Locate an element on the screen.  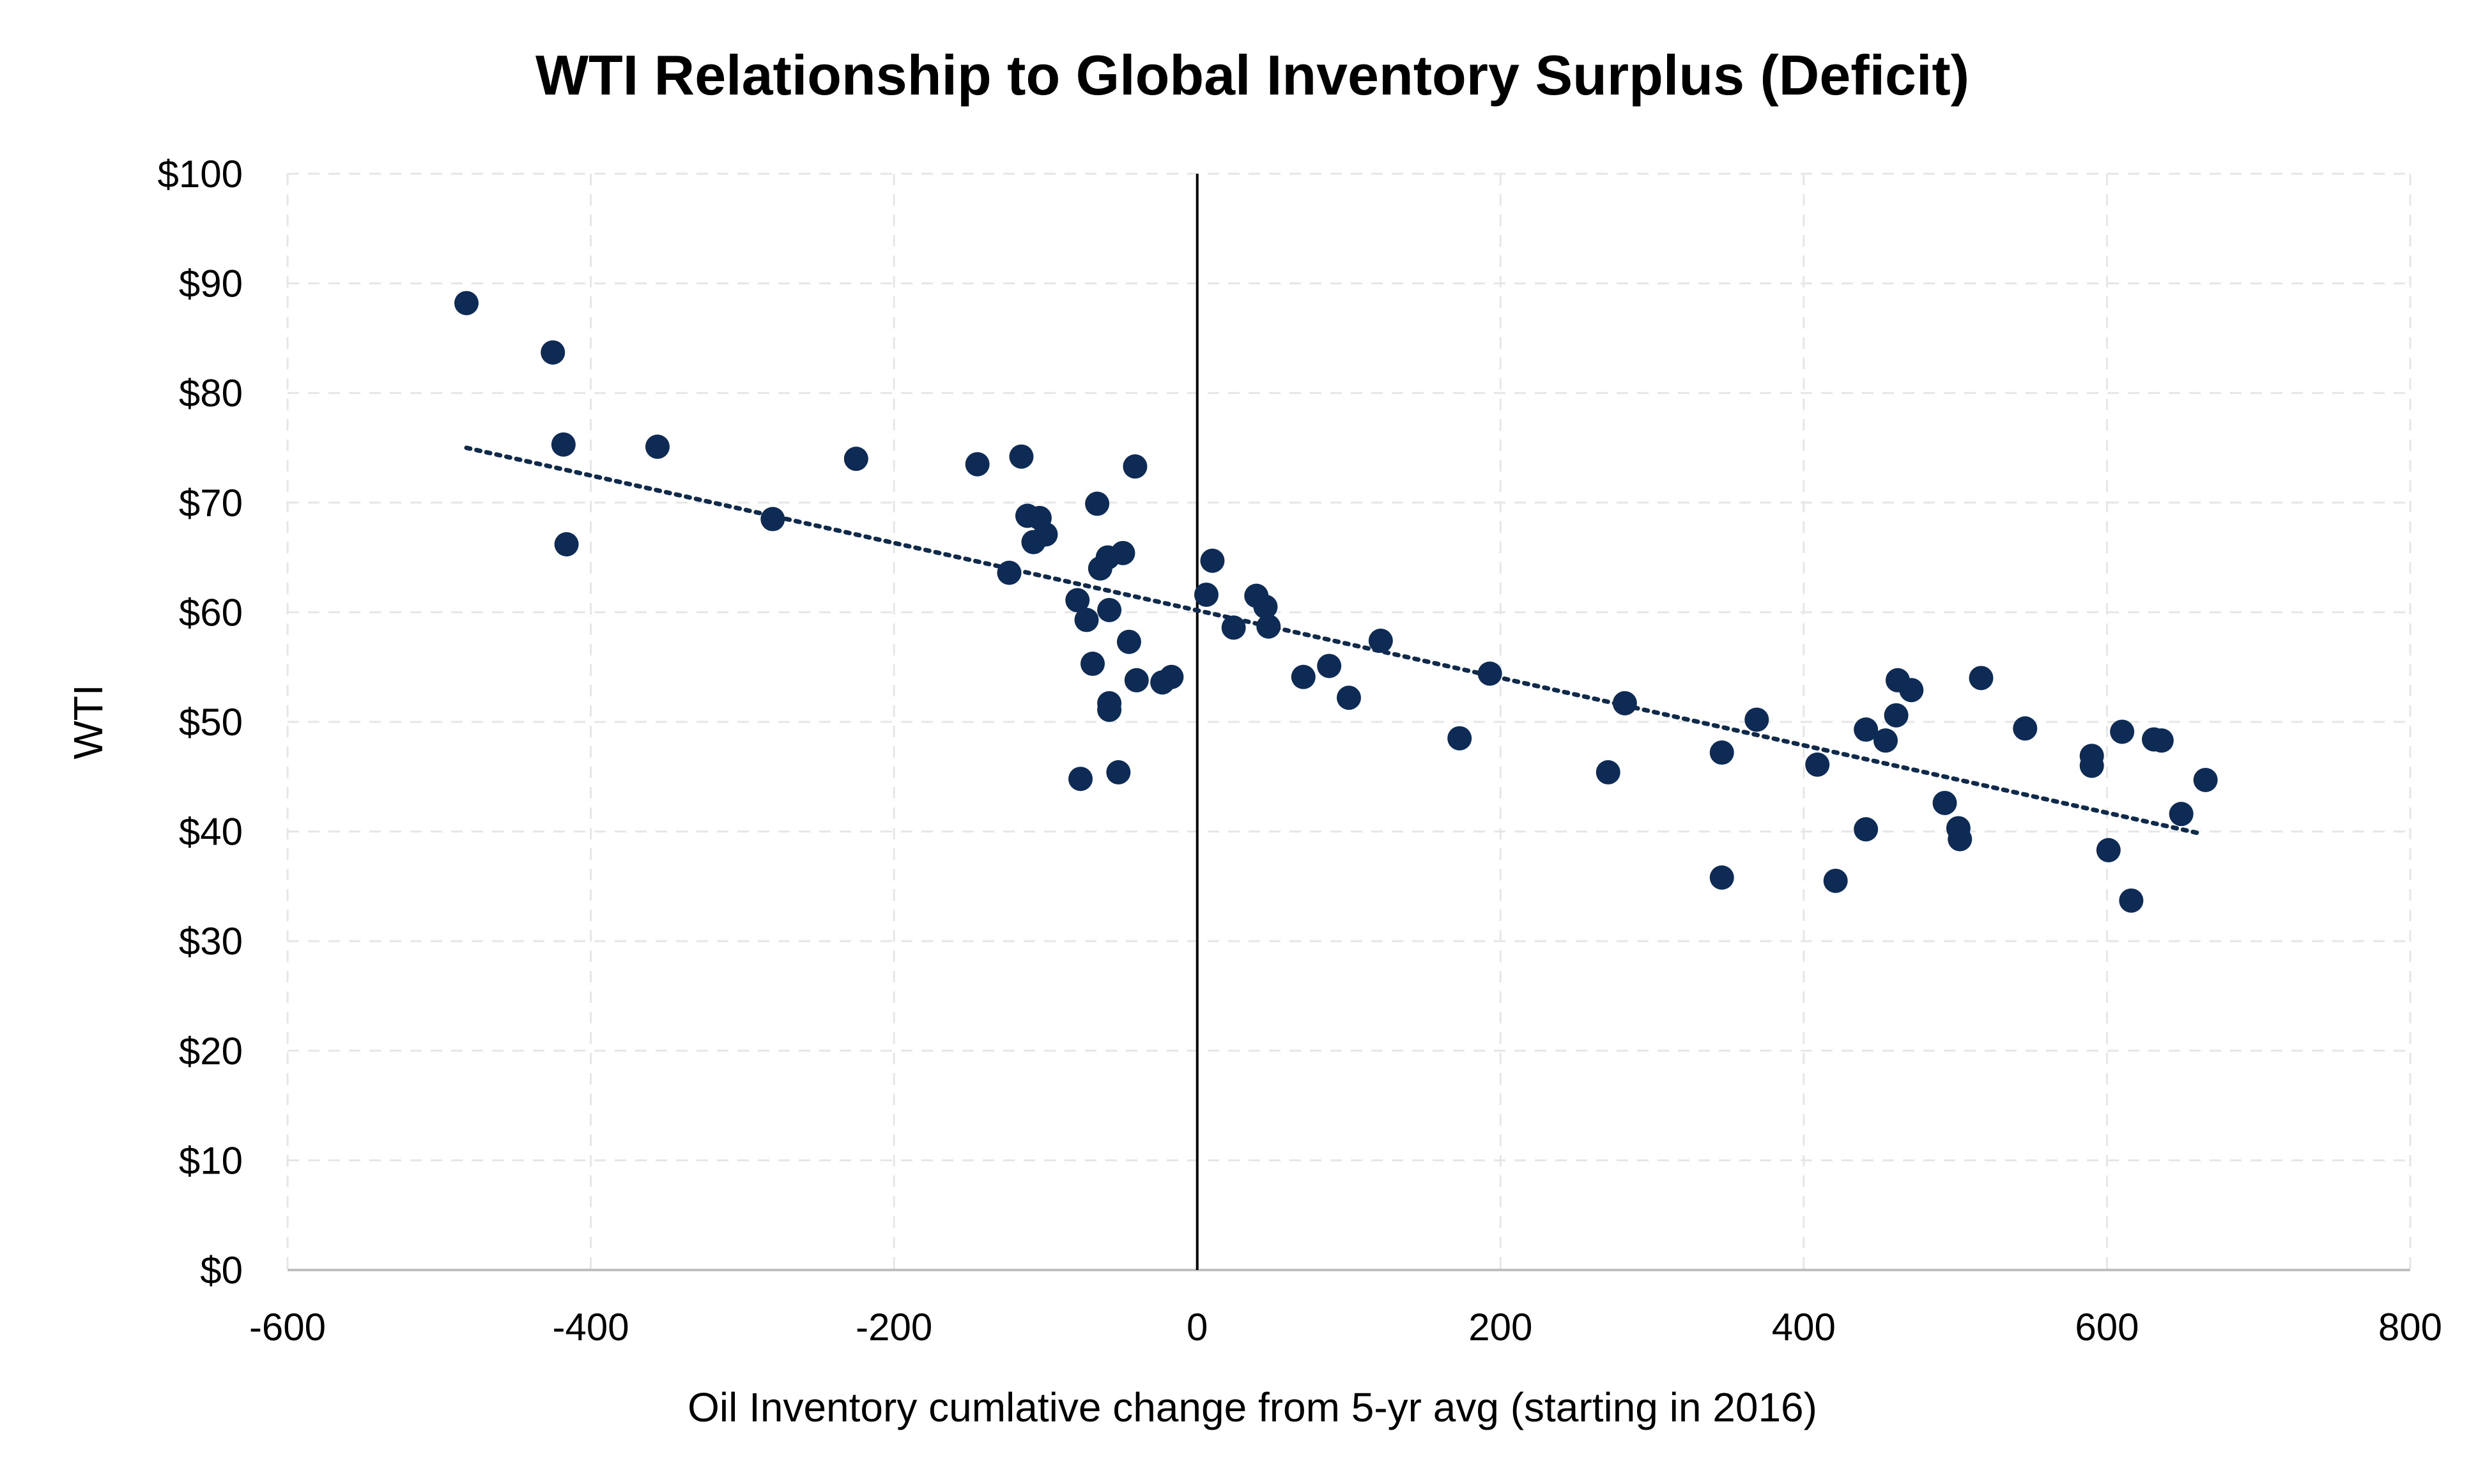
y-tick-label: $100 is located at coordinates (200, 174).